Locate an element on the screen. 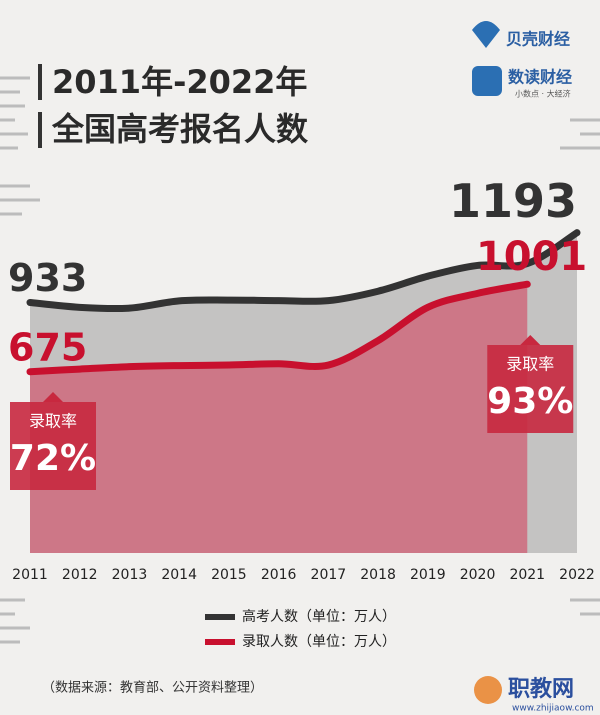 The height and width of the screenshot is (715, 600). x-tick-label: 2018 is located at coordinates (378, 575).